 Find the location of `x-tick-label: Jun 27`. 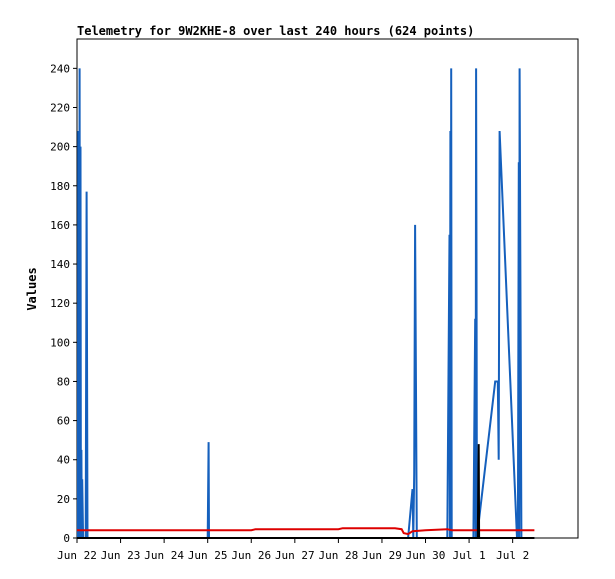

x-tick-label: Jun 27 is located at coordinates (295, 555).